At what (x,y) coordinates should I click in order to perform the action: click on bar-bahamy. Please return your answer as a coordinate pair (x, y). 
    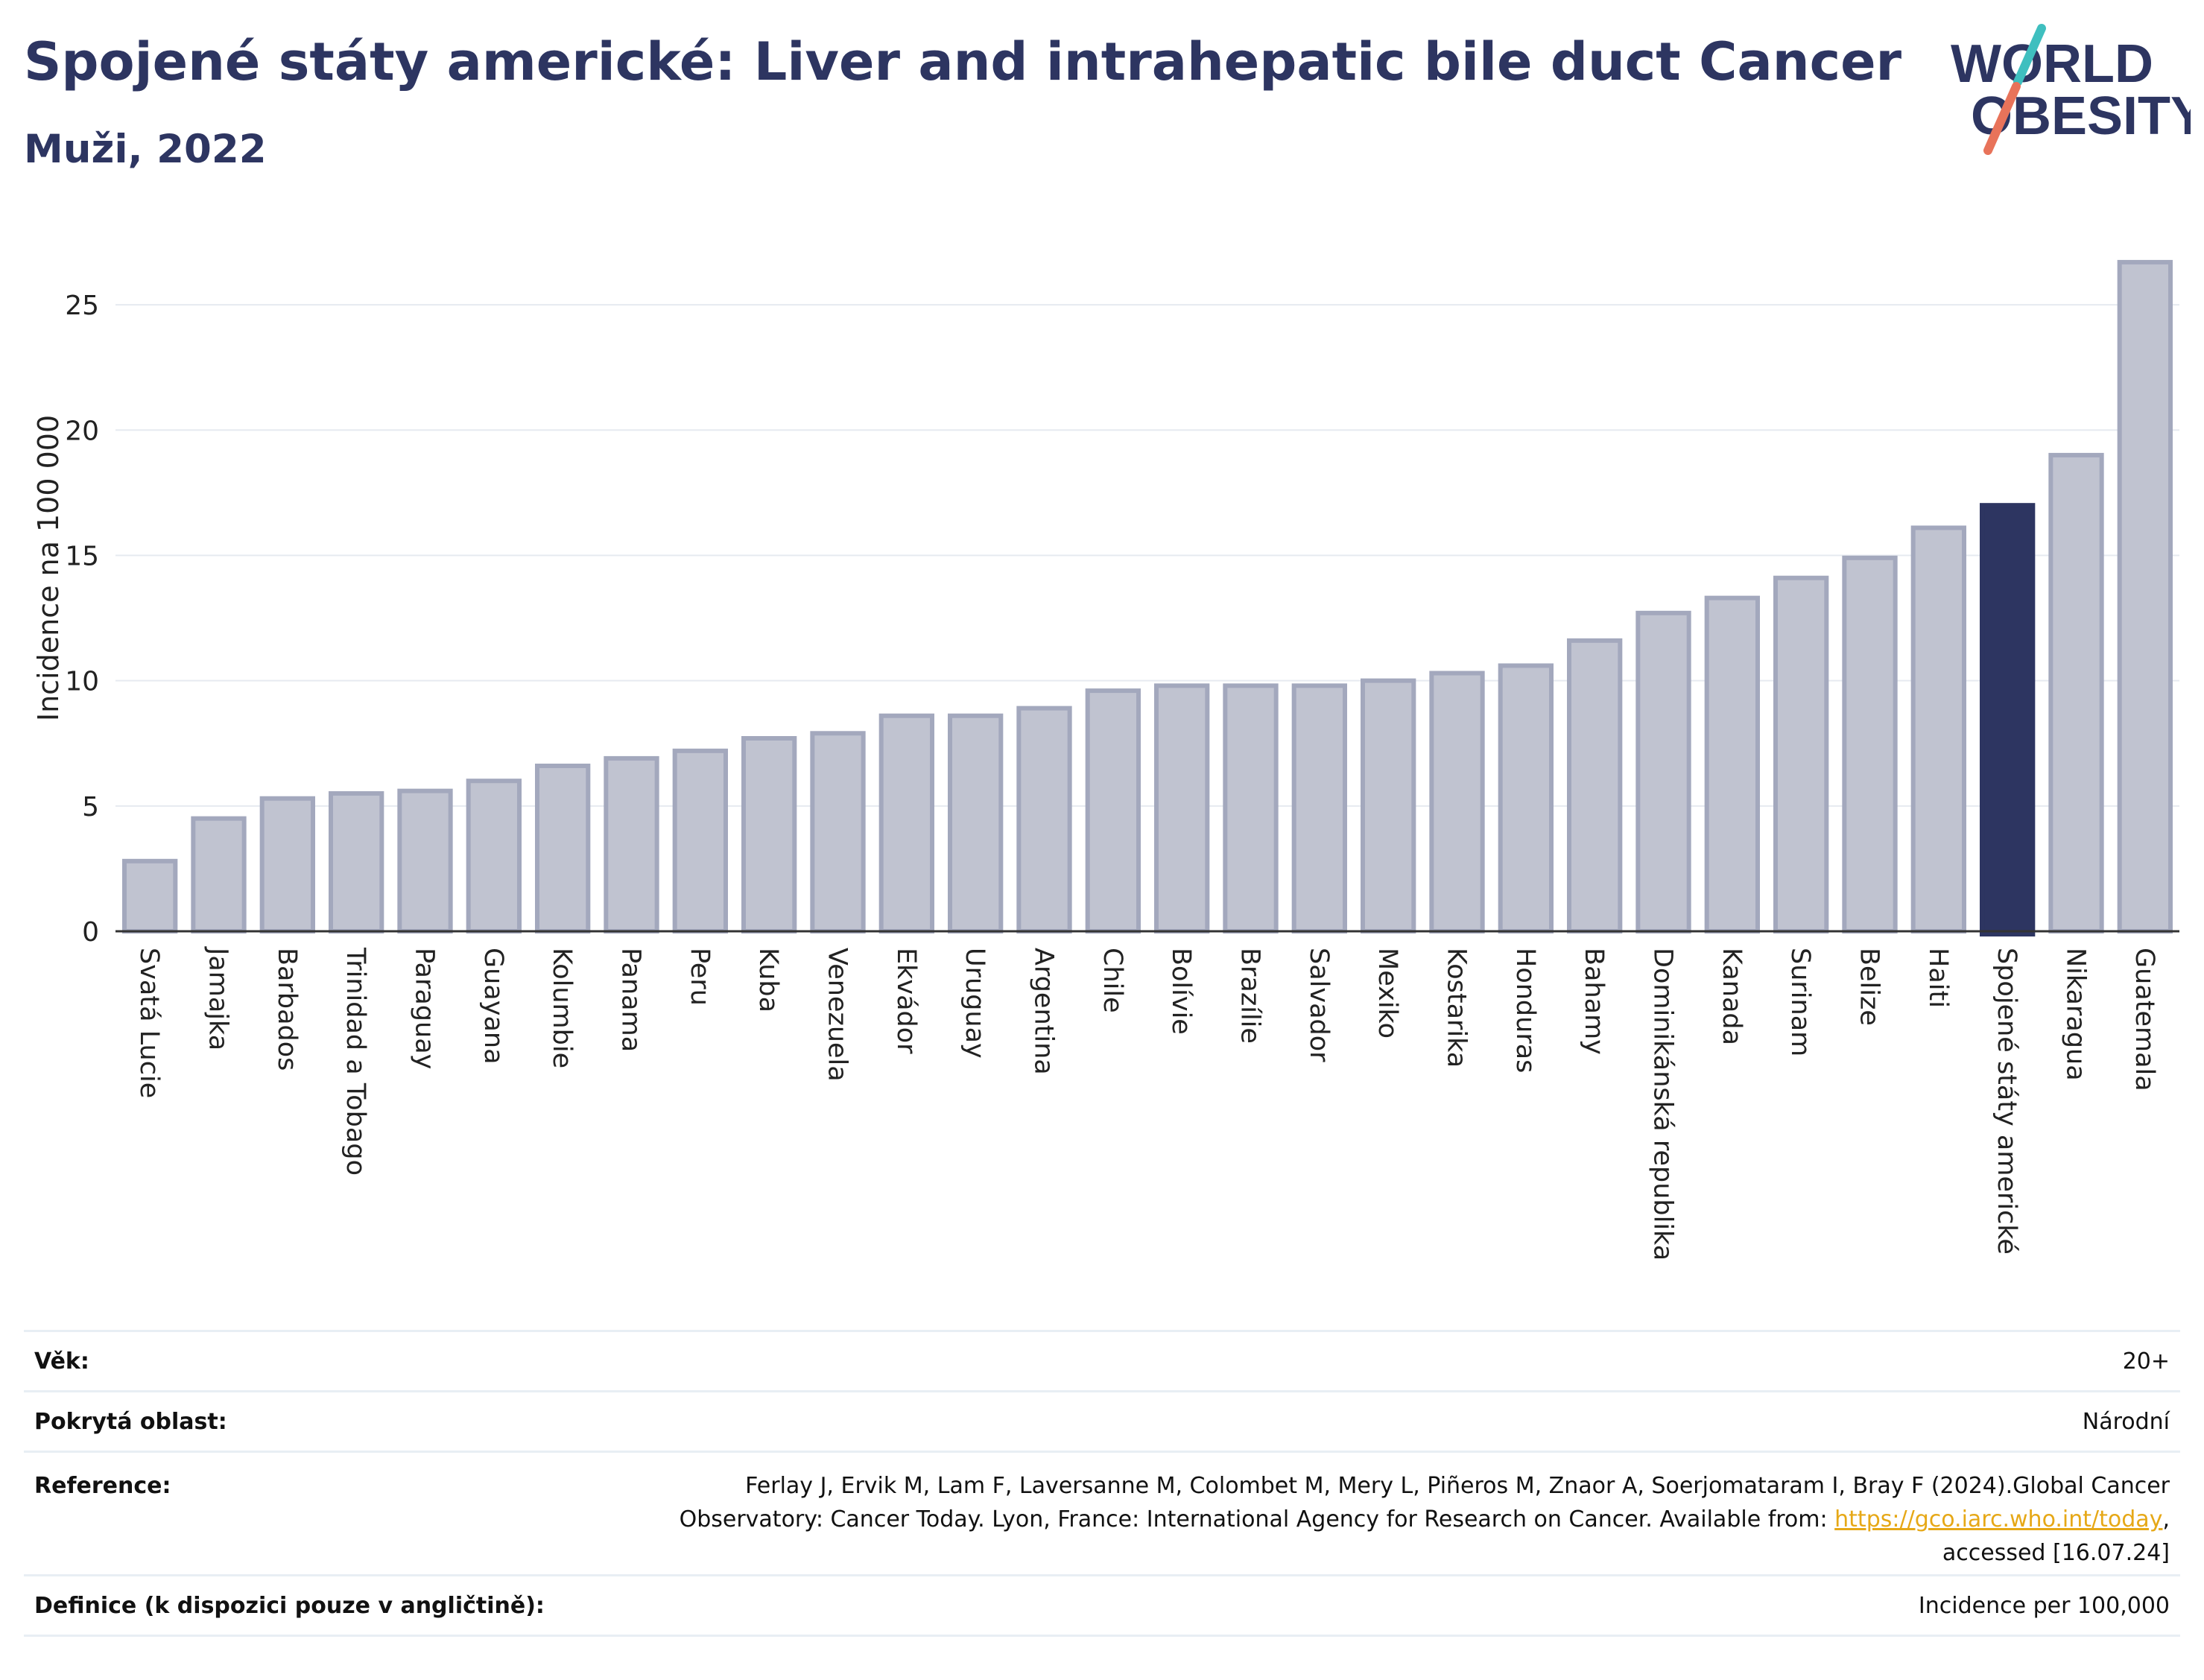
    Looking at the image, I should click on (1595, 785).